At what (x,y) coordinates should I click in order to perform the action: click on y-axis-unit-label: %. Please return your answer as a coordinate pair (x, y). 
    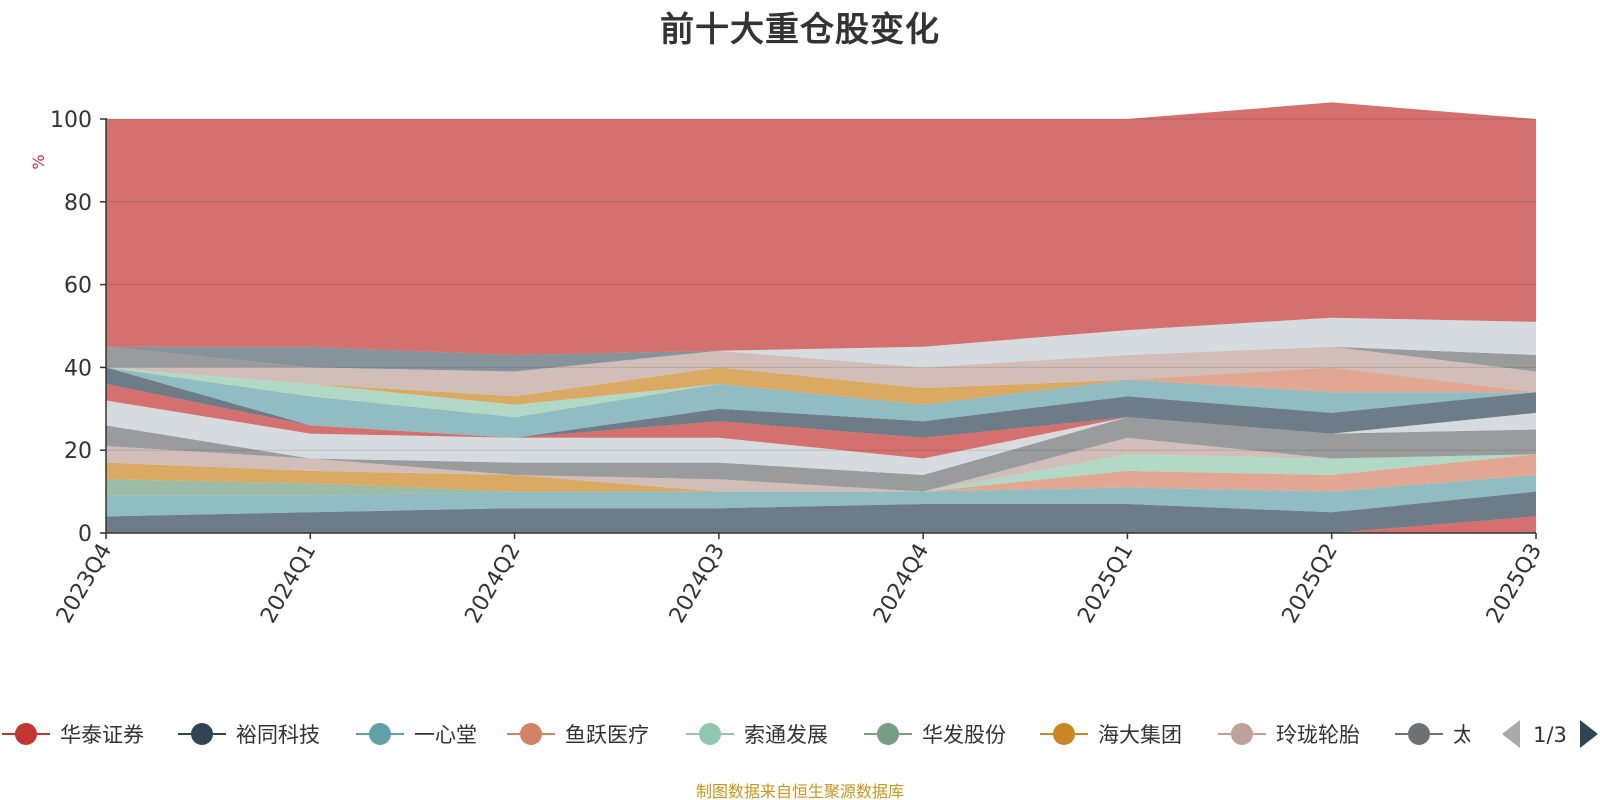
    Looking at the image, I should click on (38, 161).